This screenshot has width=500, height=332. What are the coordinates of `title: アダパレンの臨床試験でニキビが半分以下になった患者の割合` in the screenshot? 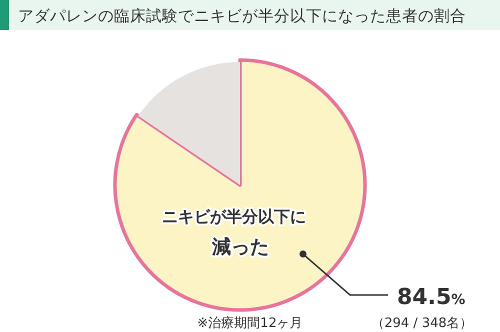 It's located at (250, 15).